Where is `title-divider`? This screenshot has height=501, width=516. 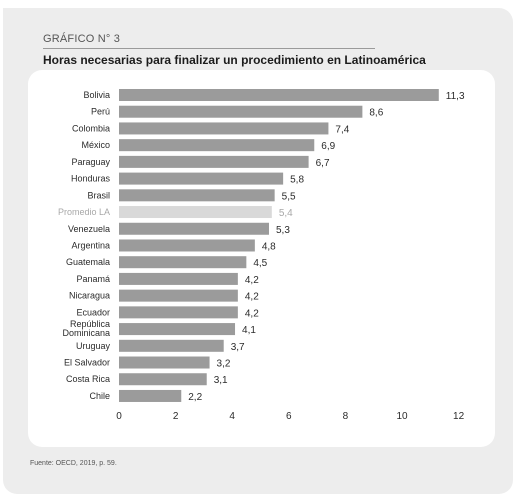
title-divider is located at coordinates (209, 48).